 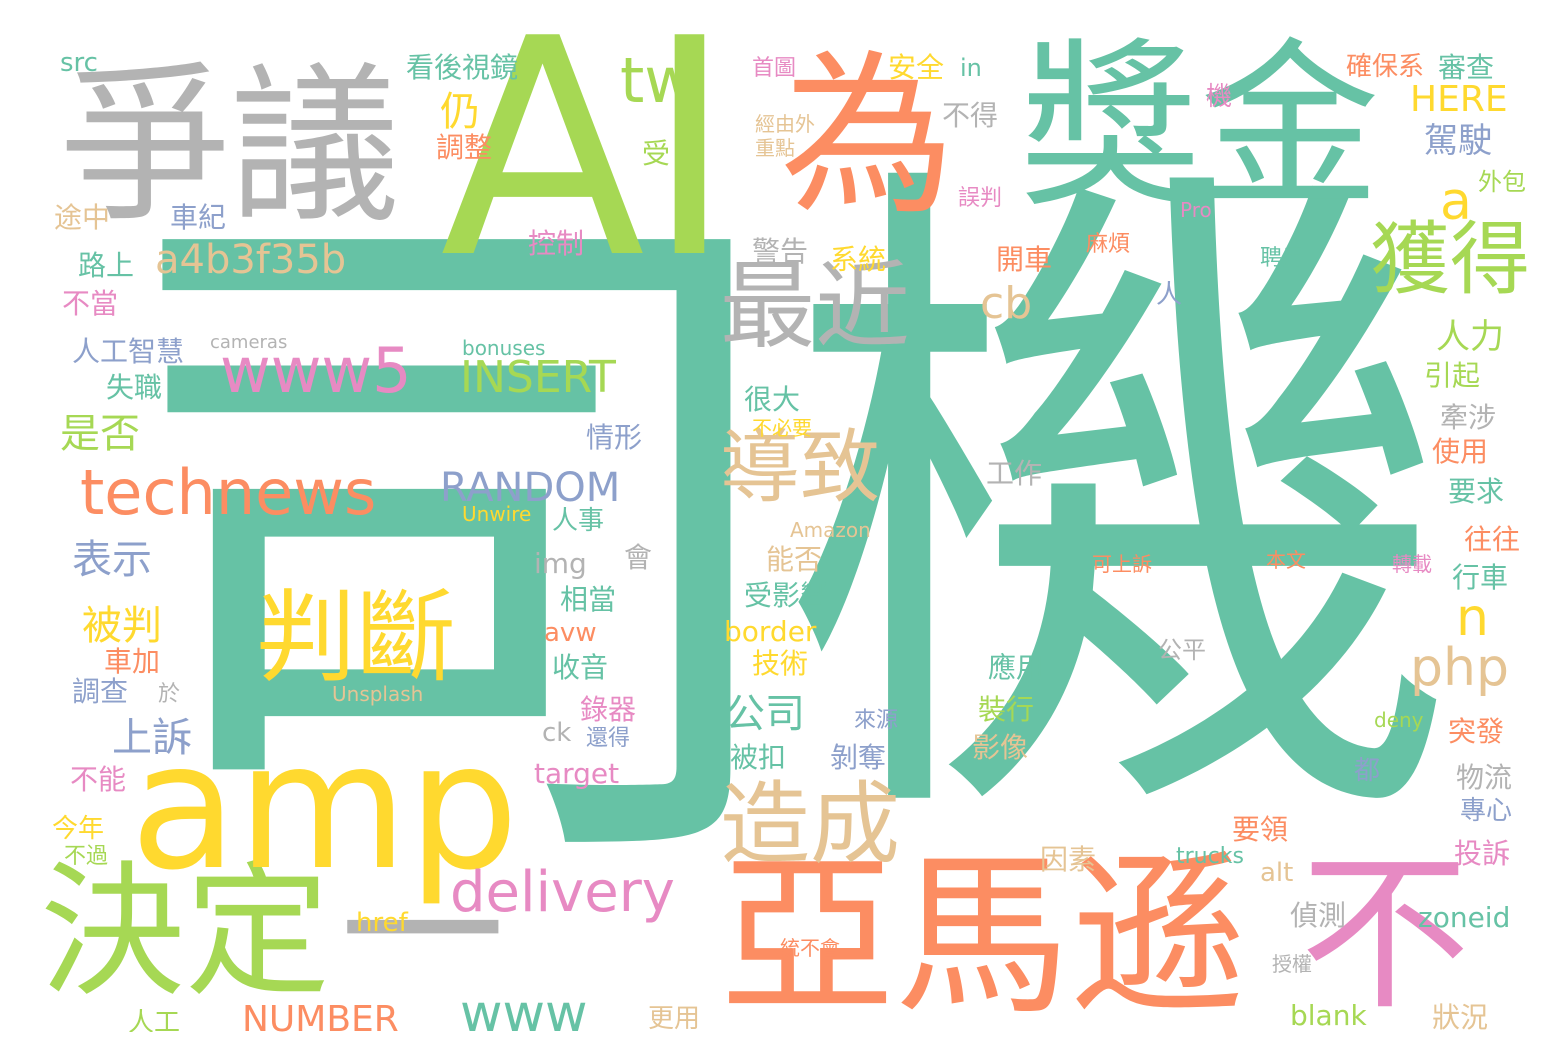 What do you see at coordinates (1449, 259) in the screenshot?
I see `word-huode: 獲得` at bounding box center [1449, 259].